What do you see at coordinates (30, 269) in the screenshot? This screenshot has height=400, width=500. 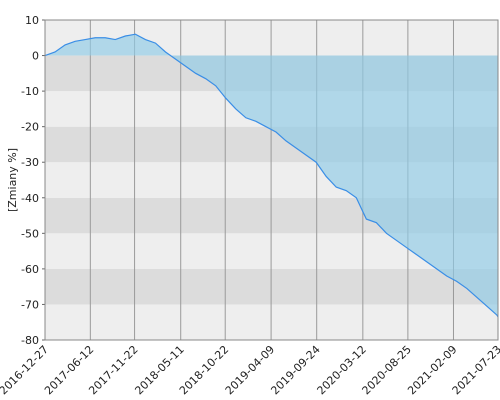 I see `y-tick-label: -60` at bounding box center [30, 269].